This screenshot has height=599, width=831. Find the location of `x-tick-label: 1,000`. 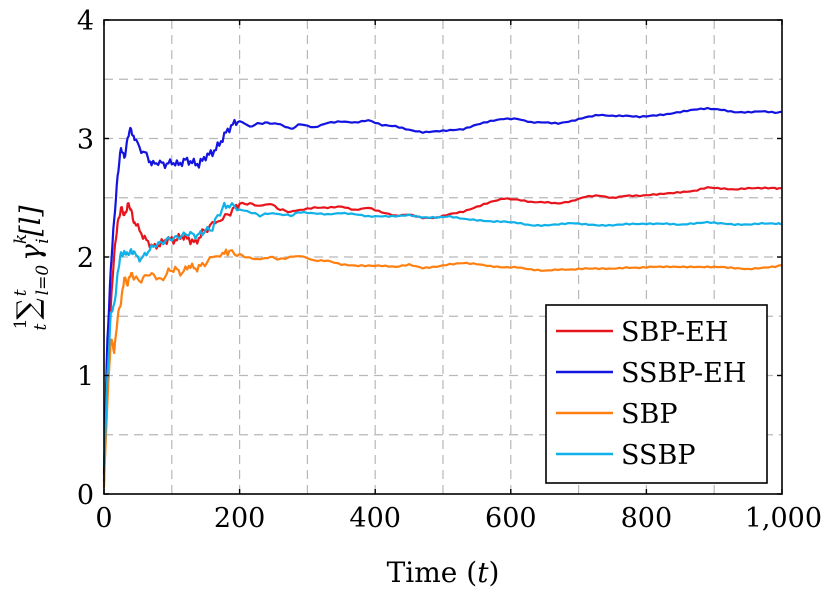

x-tick-label: 1,000 is located at coordinates (783, 518).